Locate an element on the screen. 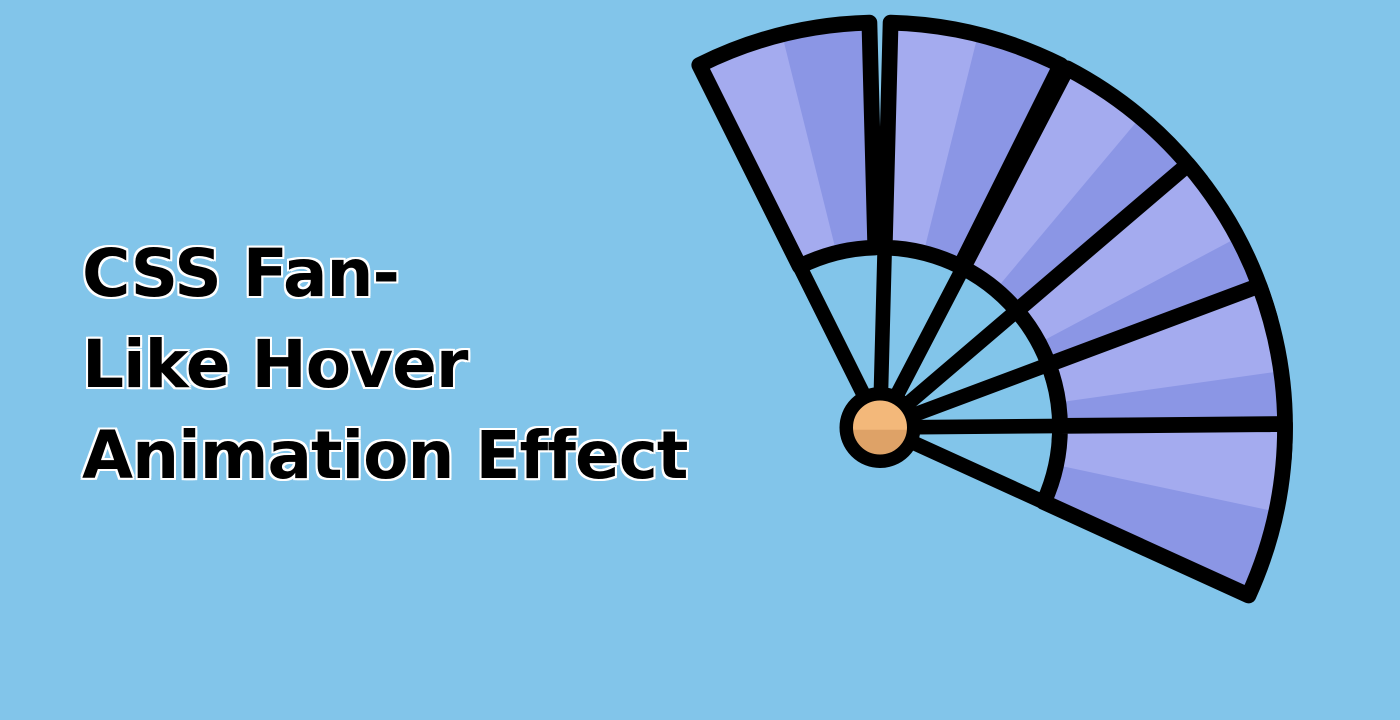 This screenshot has width=1400, height=720. title-line-3: Animation Effect is located at coordinates (385, 455).